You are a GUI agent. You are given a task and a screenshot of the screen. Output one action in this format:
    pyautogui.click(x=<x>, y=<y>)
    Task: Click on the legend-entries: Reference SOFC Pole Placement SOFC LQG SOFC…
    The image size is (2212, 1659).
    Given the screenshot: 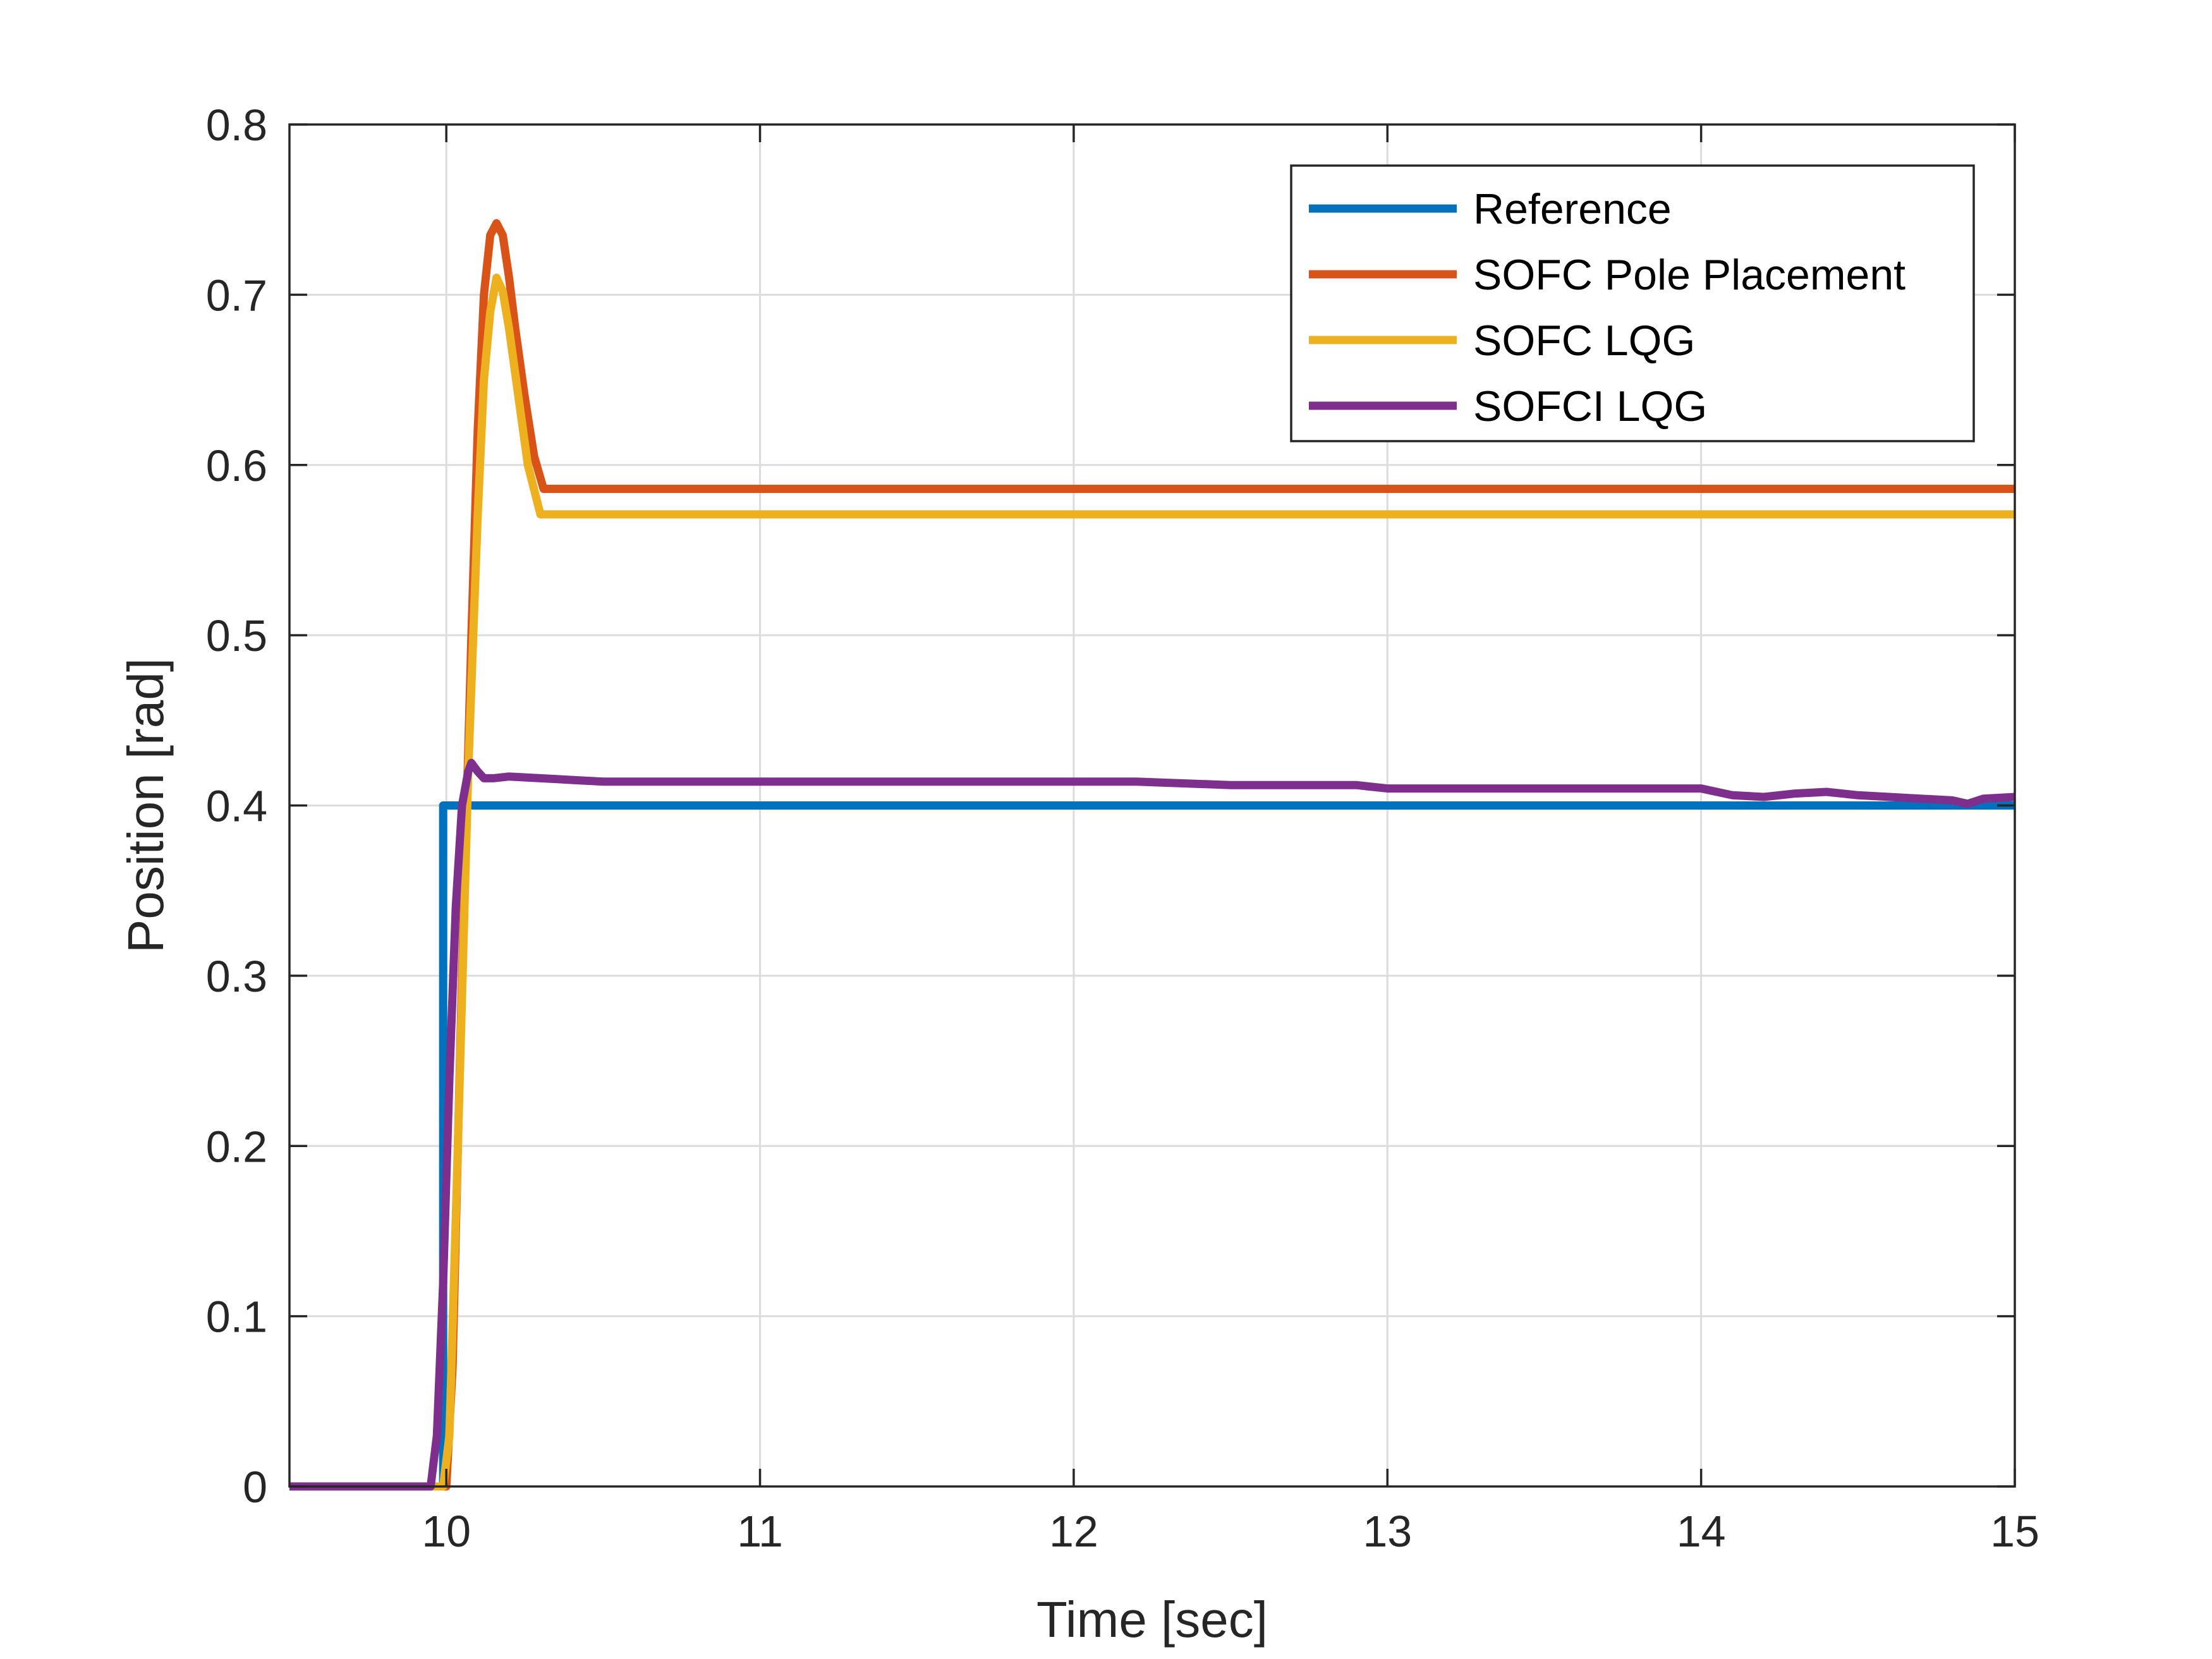 What is the action you would take?
    pyautogui.click(x=1607, y=307)
    